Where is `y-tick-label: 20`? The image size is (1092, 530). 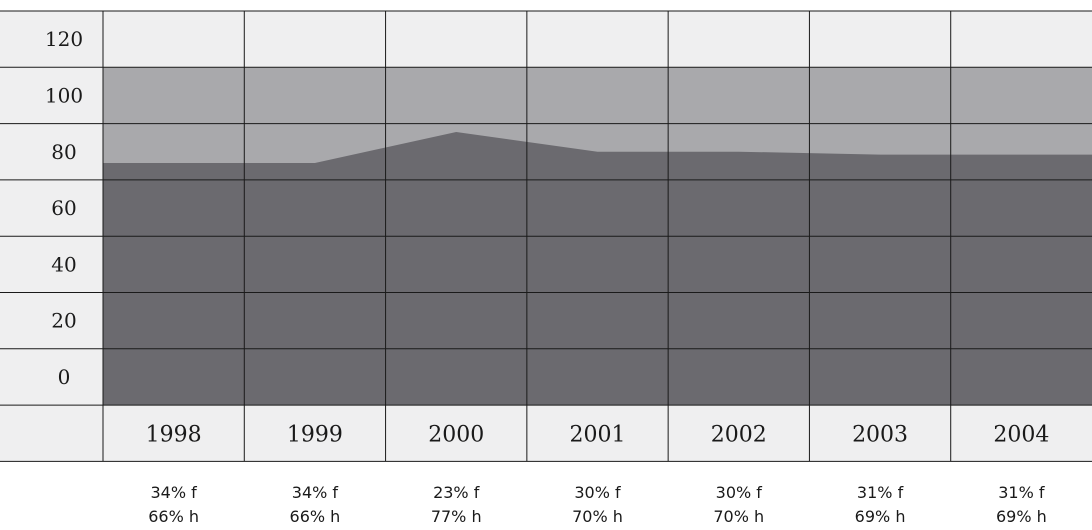
y-tick-label: 20 is located at coordinates (63, 321).